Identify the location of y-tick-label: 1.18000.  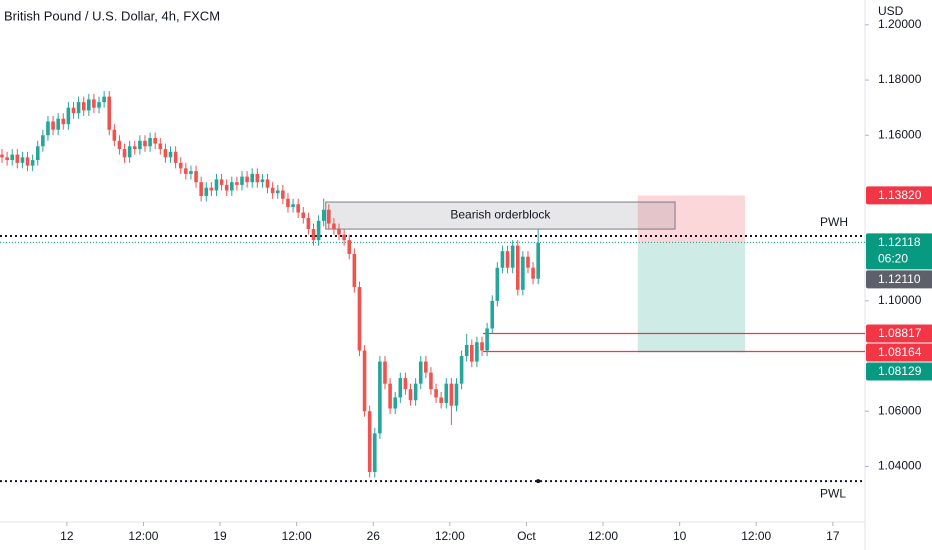
(900, 79).